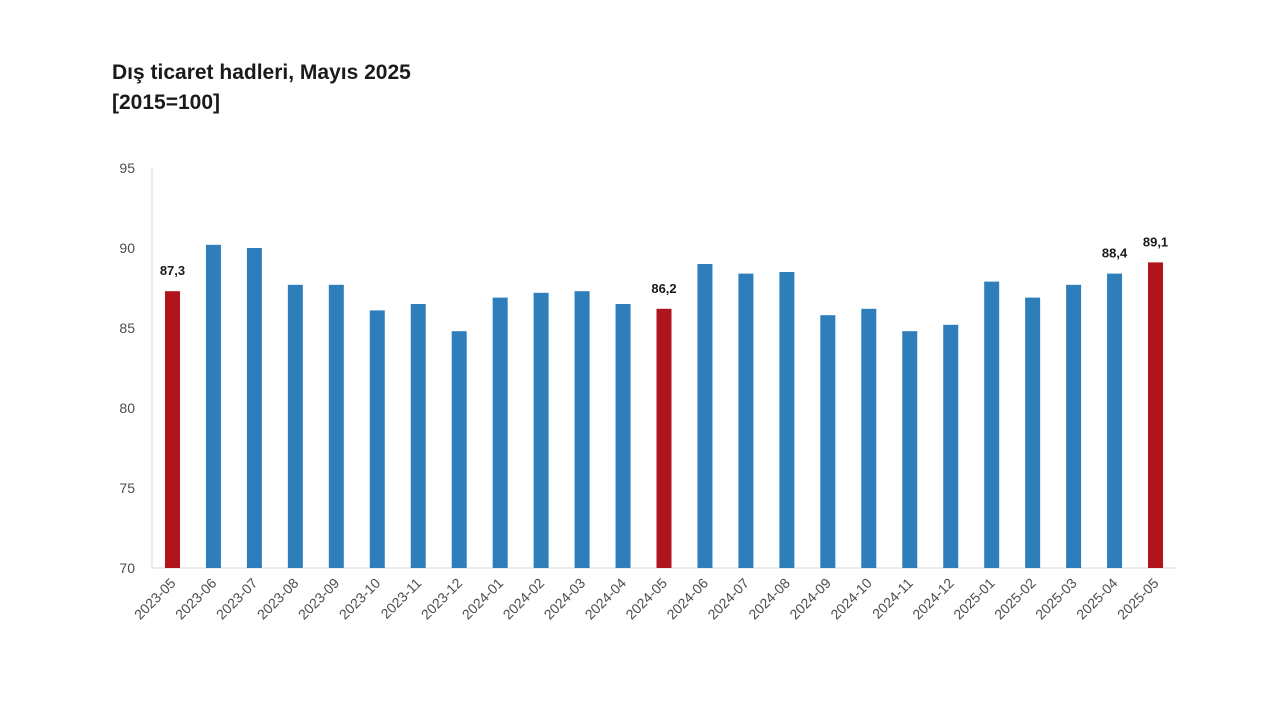 The image size is (1280, 720). What do you see at coordinates (127, 168) in the screenshot?
I see `y-tick-label: 95` at bounding box center [127, 168].